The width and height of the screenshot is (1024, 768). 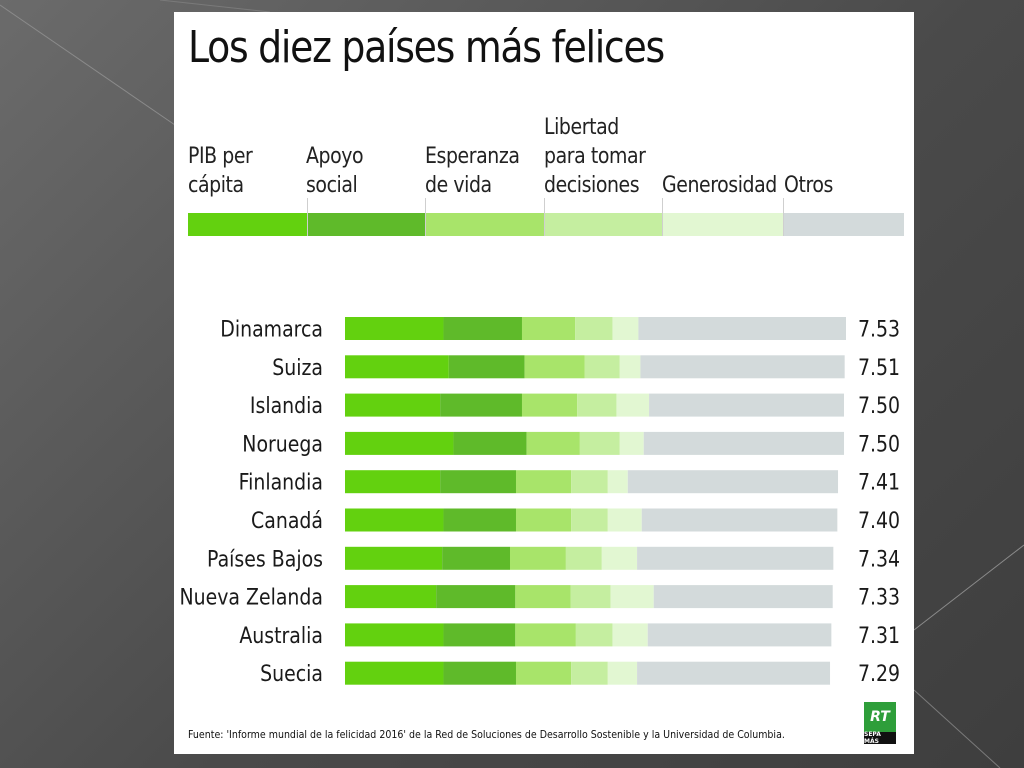 What do you see at coordinates (366, 224) in the screenshot?
I see `legend-swatch-apoyo` at bounding box center [366, 224].